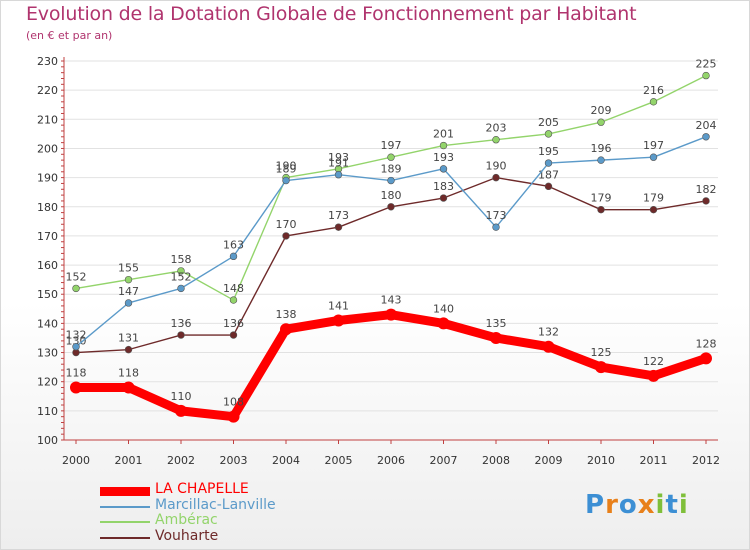 This screenshot has height=550, width=750. I want to click on logo-letter: i, so click(660, 505).